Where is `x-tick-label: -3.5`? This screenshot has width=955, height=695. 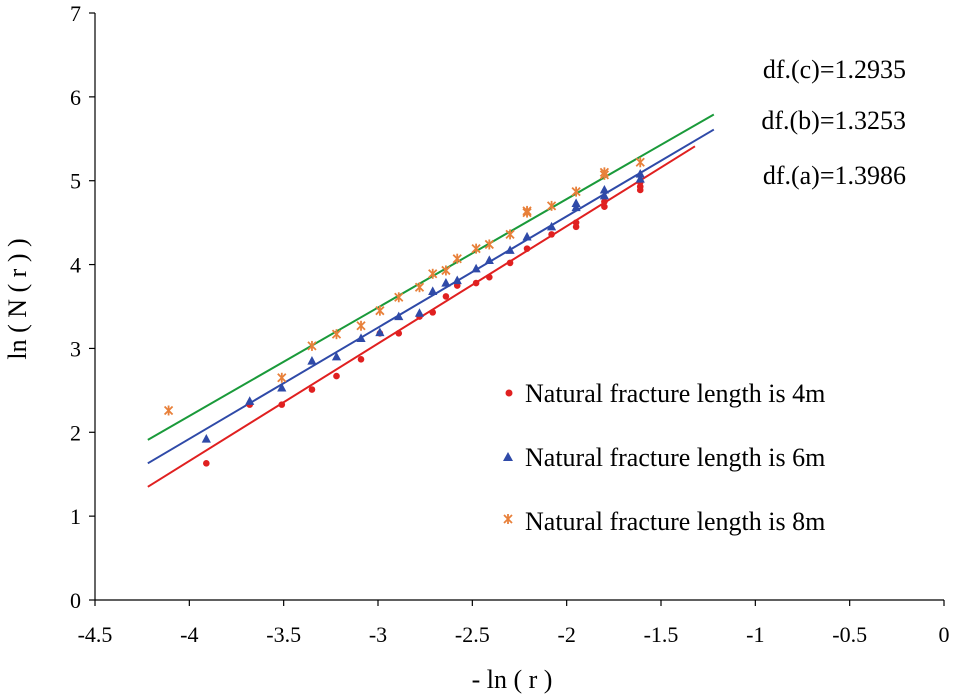 x-tick-label: -3.5 is located at coordinates (283, 634).